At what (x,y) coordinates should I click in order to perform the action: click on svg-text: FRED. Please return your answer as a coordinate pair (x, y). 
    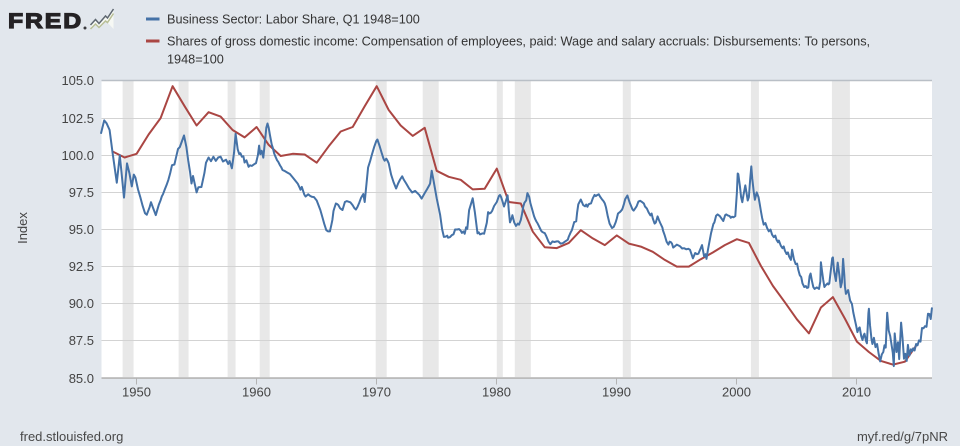
    Looking at the image, I should click on (45, 21).